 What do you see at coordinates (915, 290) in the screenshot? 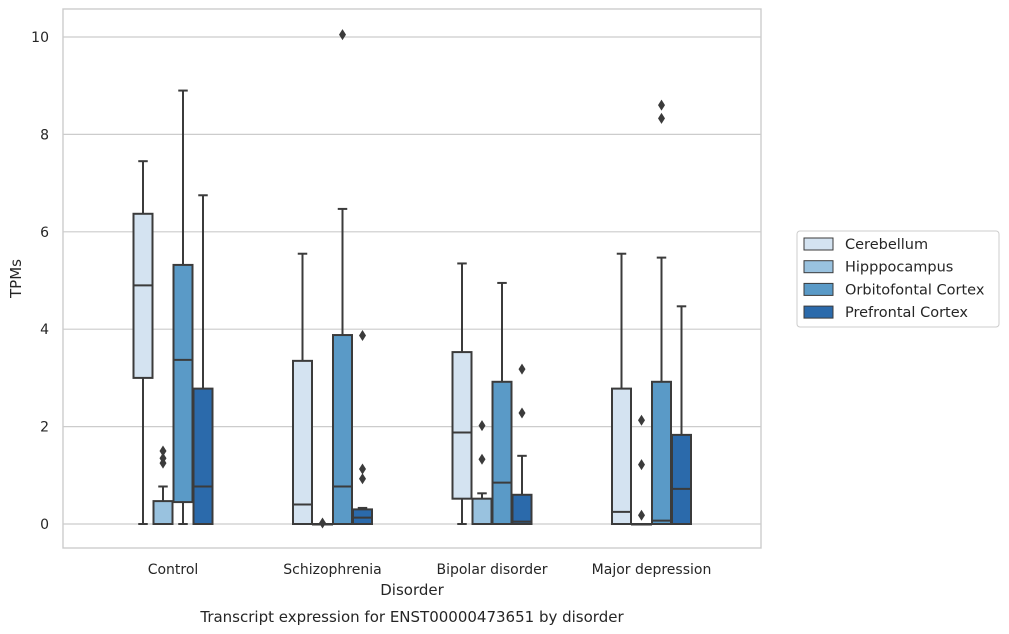
I see `legend-label-2: Orbitofontal Cortex` at bounding box center [915, 290].